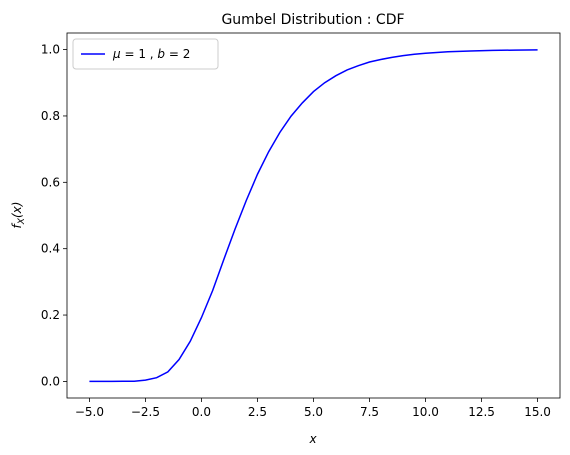 This screenshot has height=455, width=570. I want to click on y-tick-label: 0.8, so click(50, 116).